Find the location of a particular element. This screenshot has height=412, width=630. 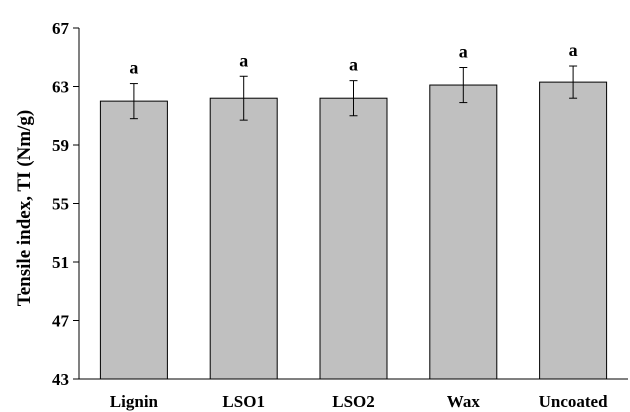

x-category-label: LSO2 is located at coordinates (353, 401).